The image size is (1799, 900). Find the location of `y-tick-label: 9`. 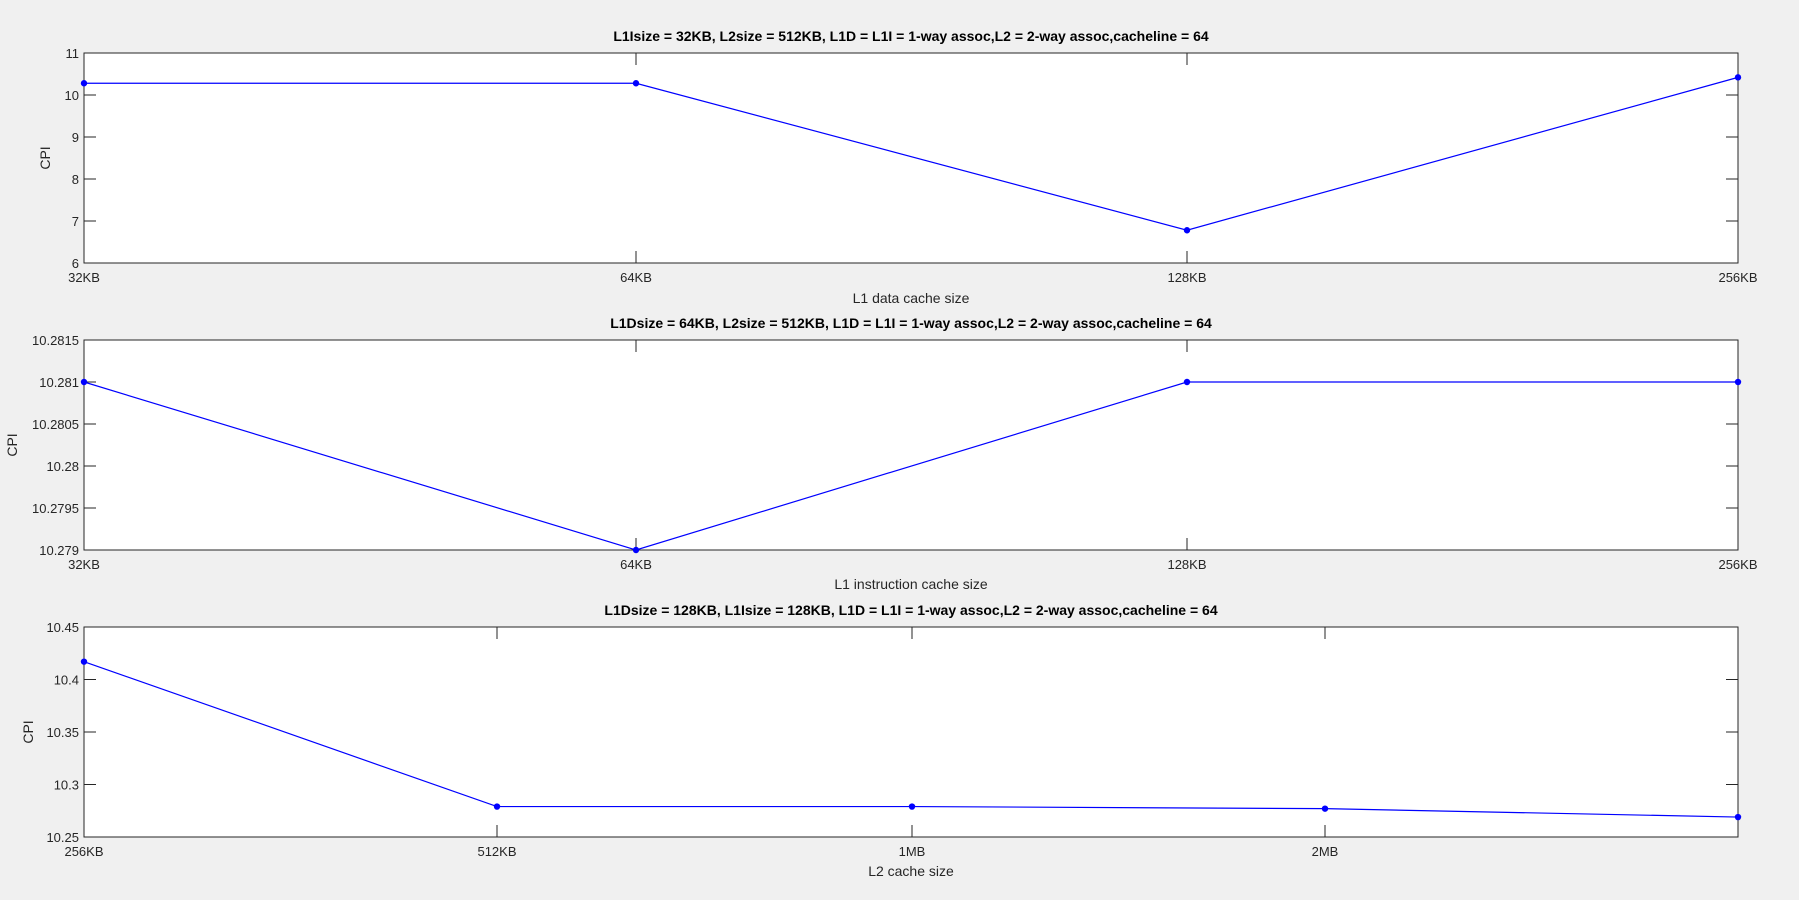

y-tick-label: 9 is located at coordinates (75, 137).